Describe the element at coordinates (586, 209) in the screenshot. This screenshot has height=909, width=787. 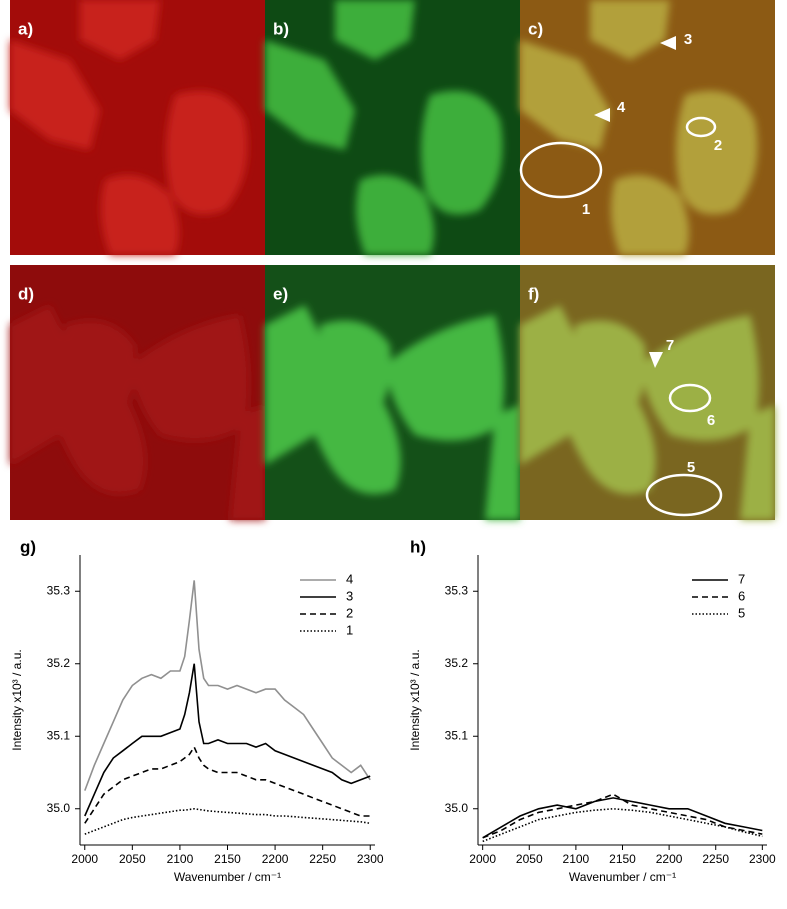
I see `annotation: 1` at that location.